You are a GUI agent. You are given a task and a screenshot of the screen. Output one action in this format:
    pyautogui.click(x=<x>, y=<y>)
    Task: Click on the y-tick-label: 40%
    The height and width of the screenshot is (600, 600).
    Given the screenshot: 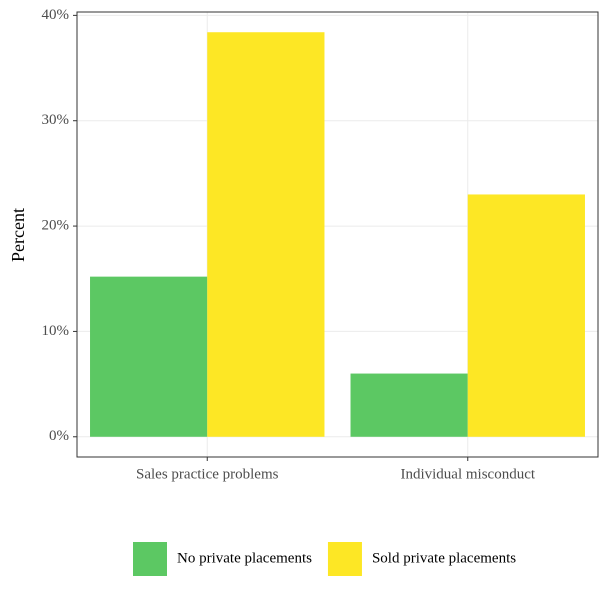 What is the action you would take?
    pyautogui.click(x=56, y=15)
    